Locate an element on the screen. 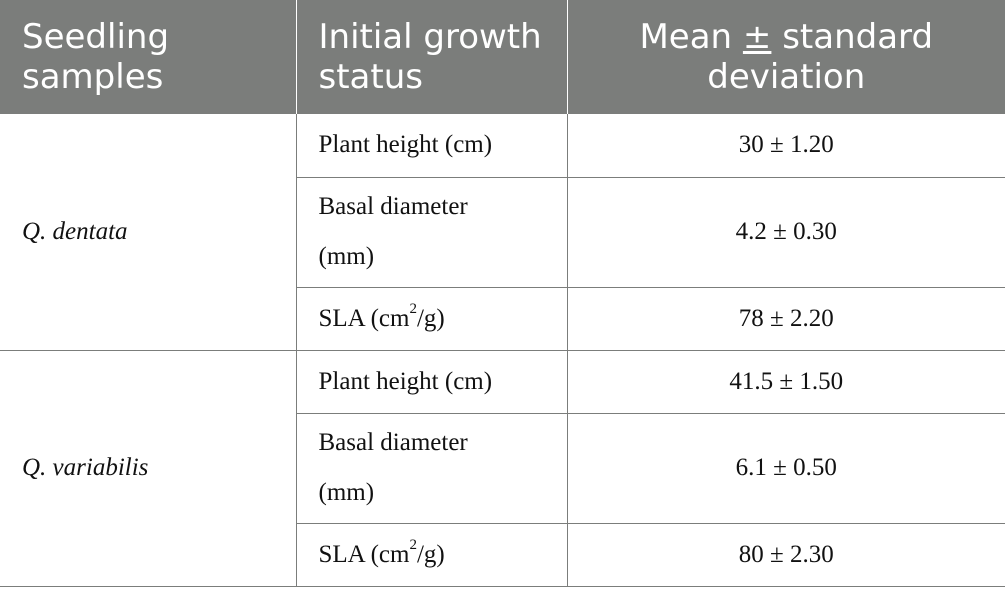 This screenshot has width=1005, height=601. header-text: Initial growth is located at coordinates (430, 37).